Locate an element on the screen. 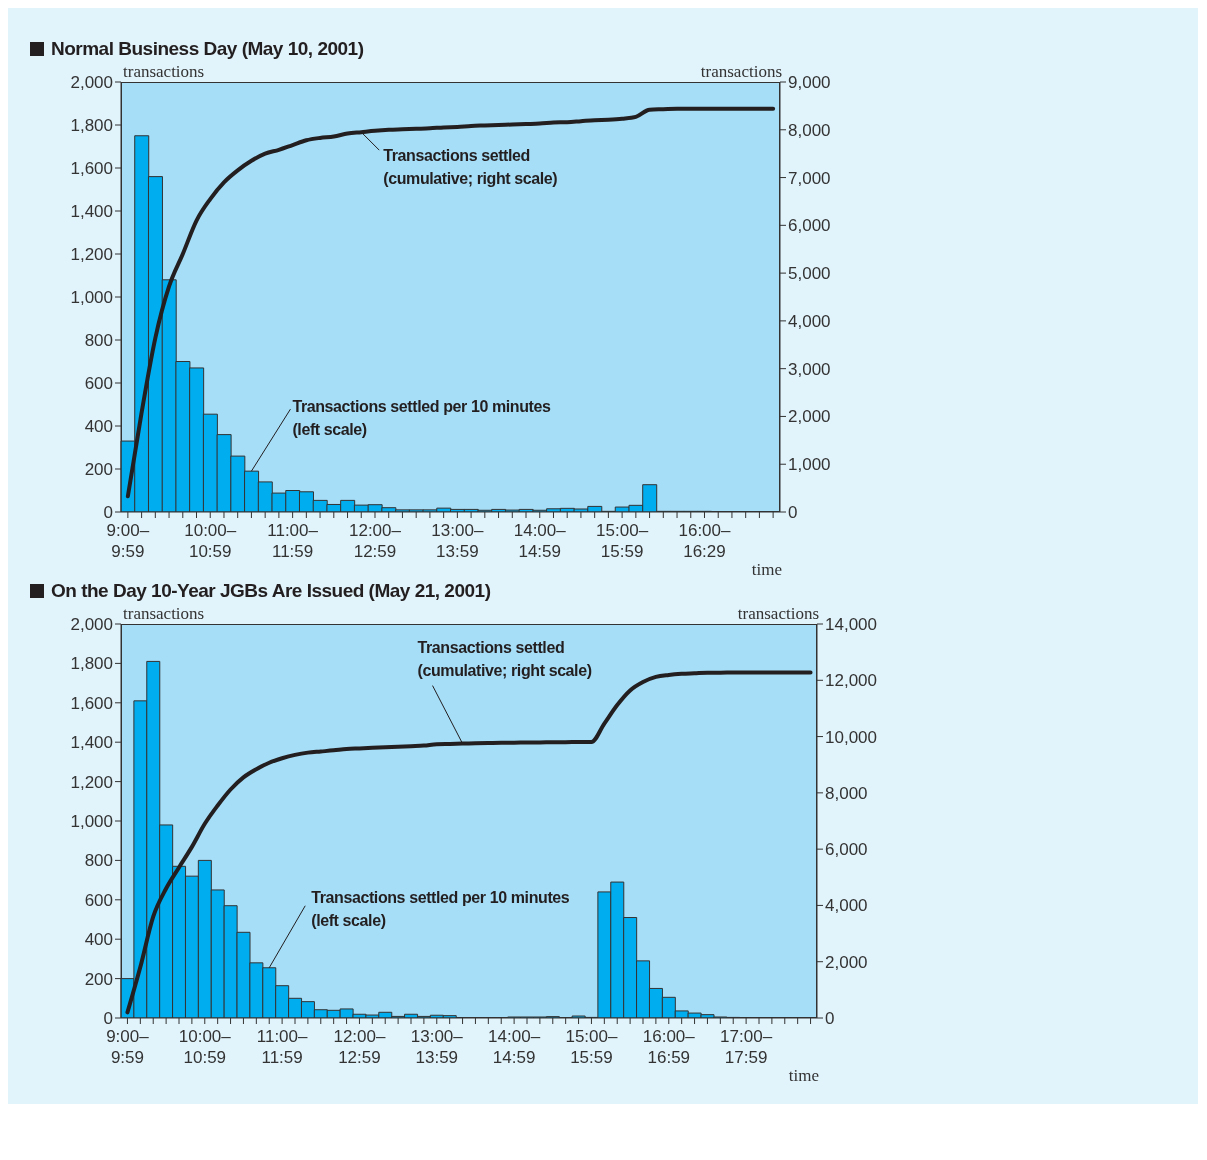  y2-tick-label: 10,000 is located at coordinates (851, 737).